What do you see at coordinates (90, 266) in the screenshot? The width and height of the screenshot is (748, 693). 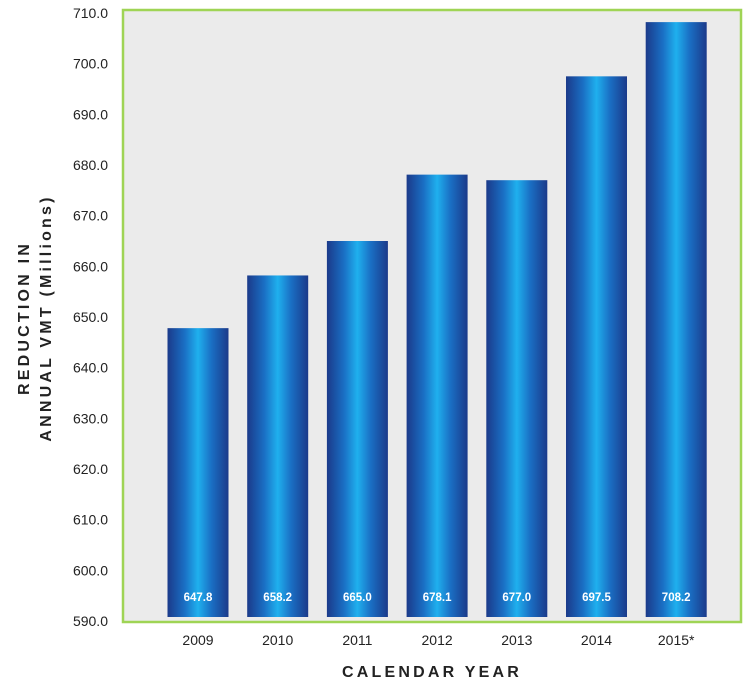 I see `y-tick-label: 660.0` at bounding box center [90, 266].